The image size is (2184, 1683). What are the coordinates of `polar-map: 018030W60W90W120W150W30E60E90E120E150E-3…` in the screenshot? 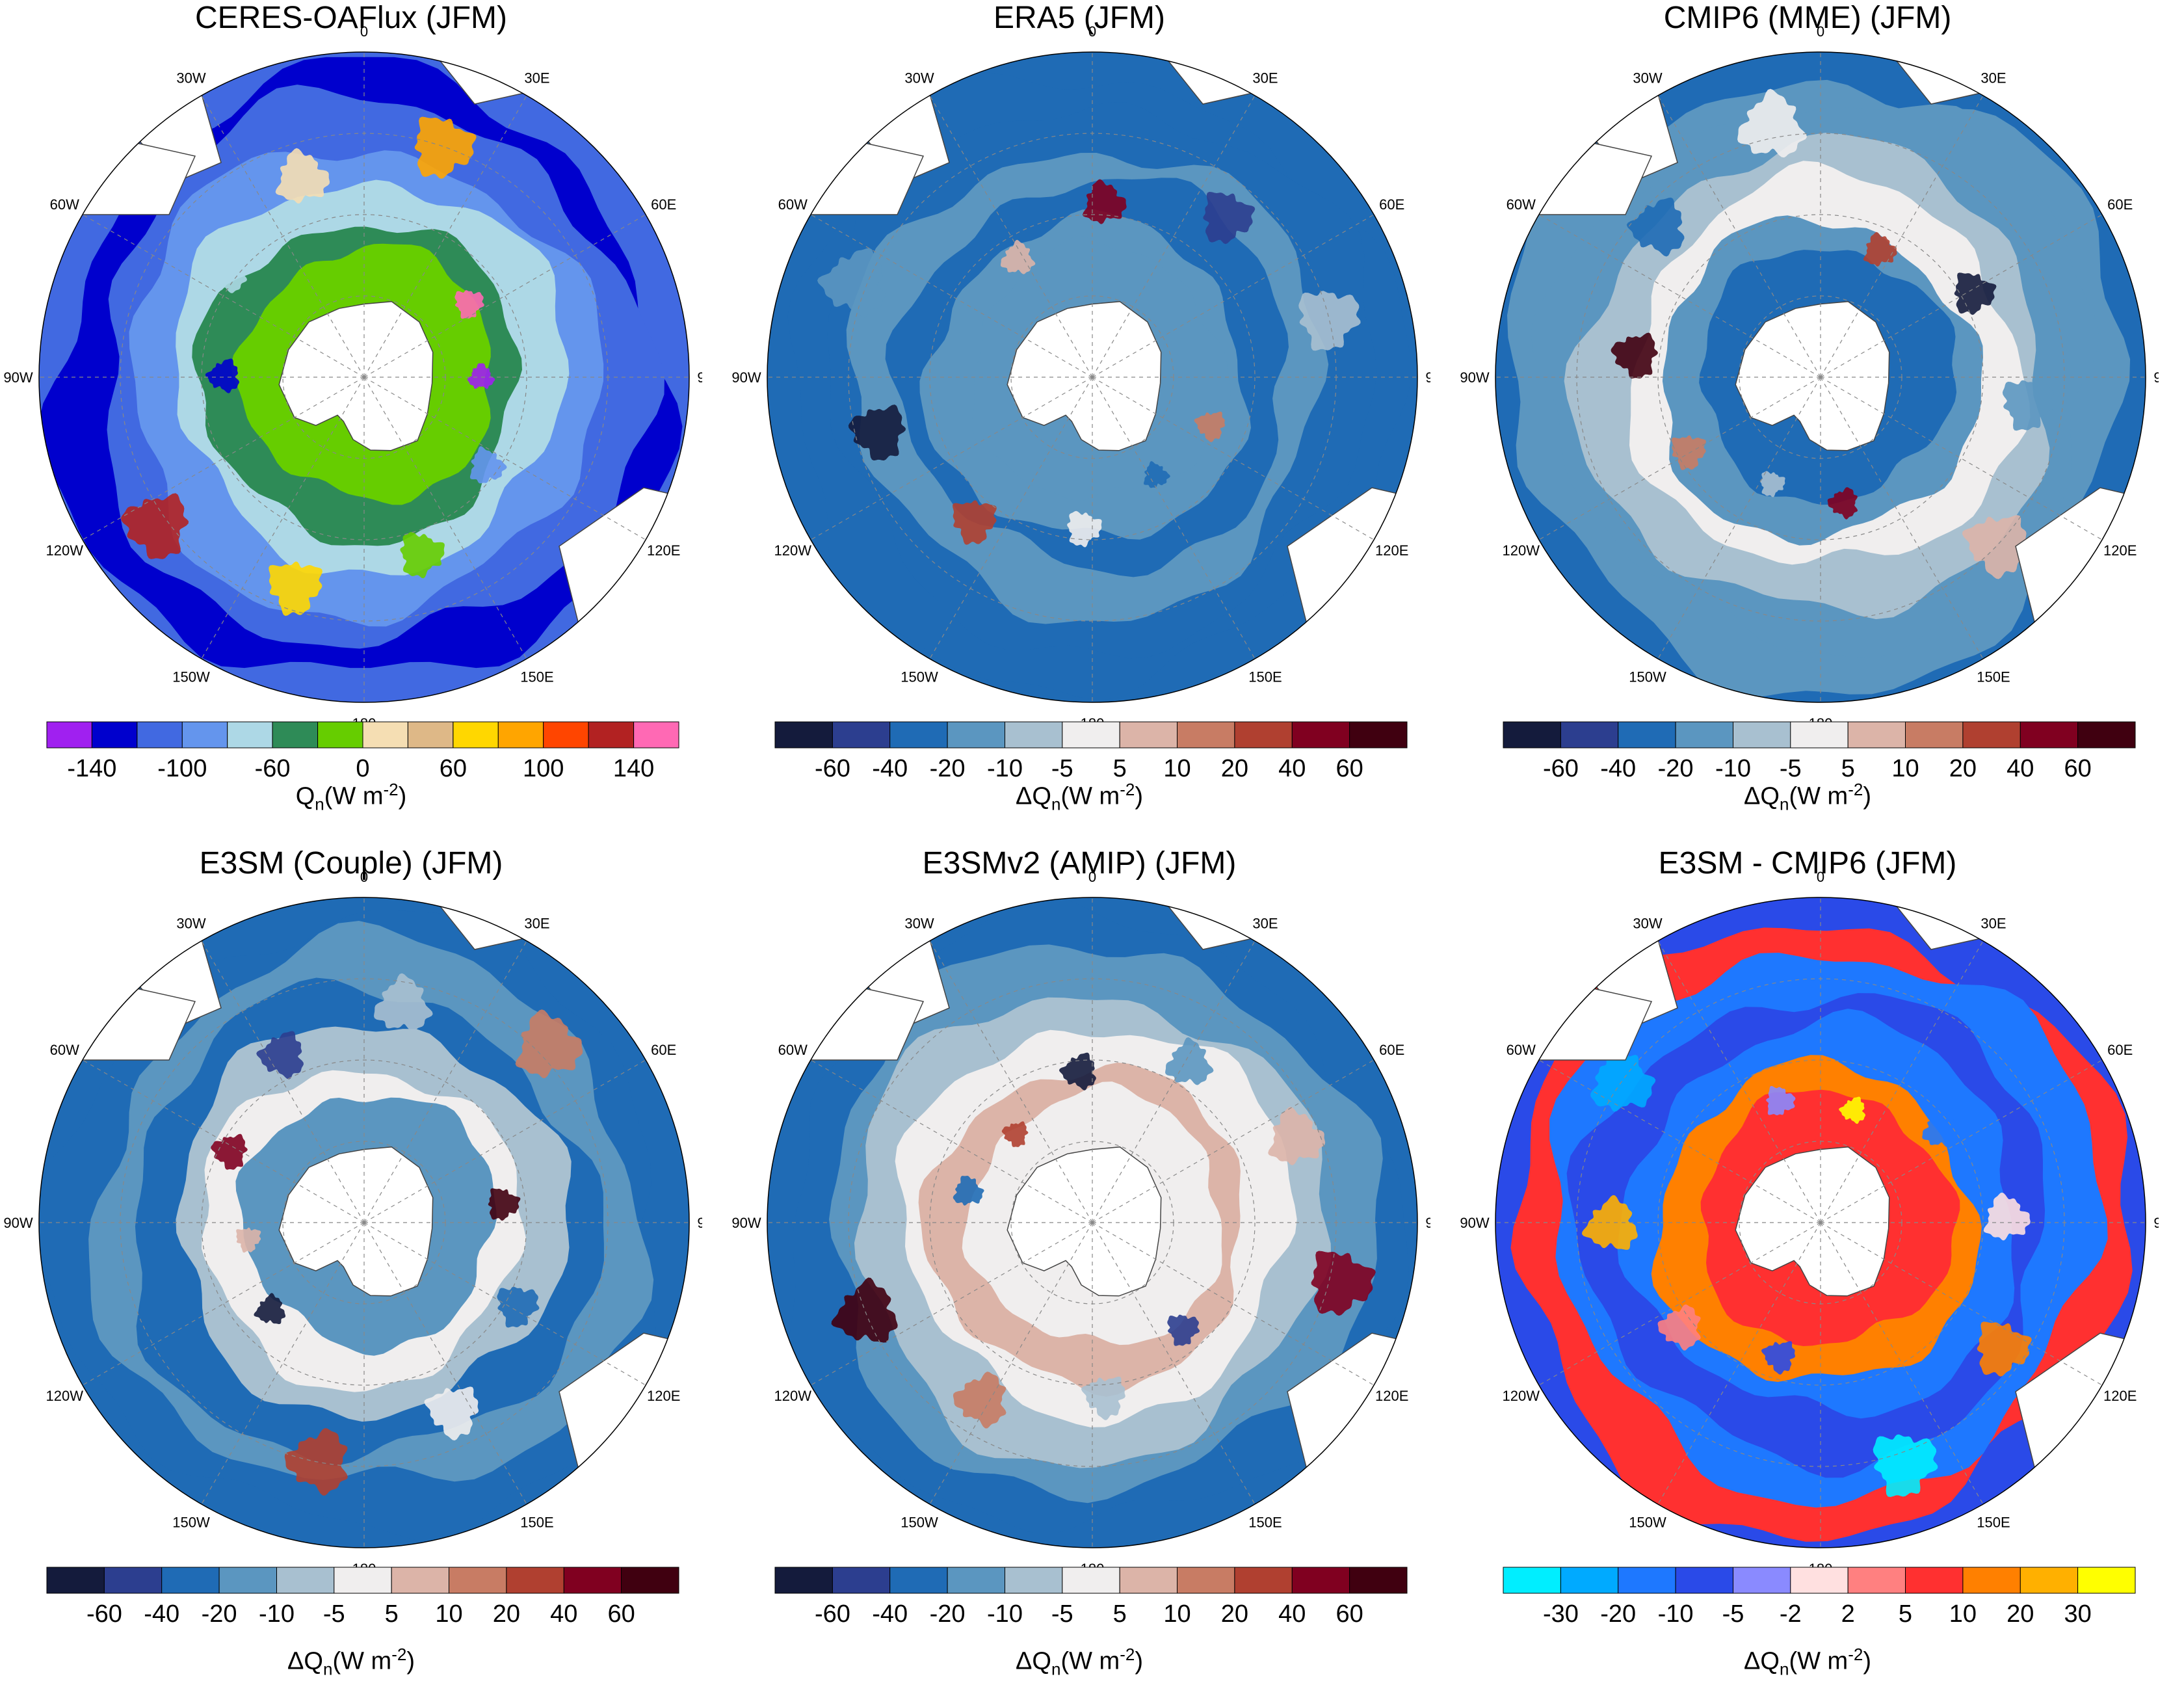 It's located at (1810, 1248).